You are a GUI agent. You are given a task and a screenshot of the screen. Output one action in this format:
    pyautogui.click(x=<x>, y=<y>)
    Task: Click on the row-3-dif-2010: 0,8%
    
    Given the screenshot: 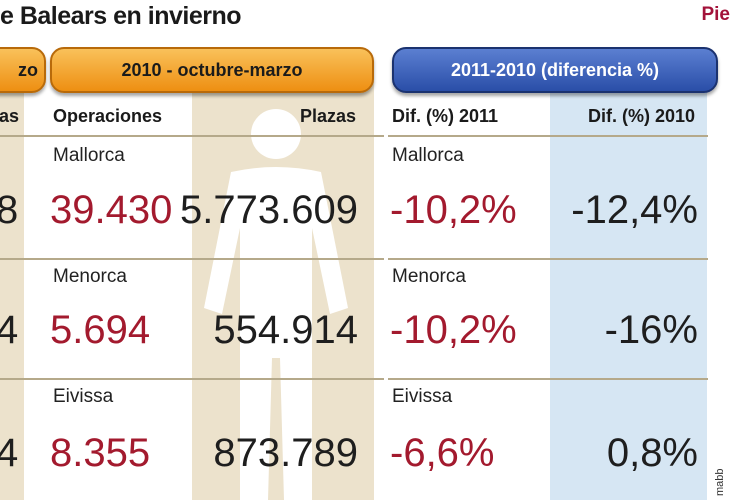 What is the action you would take?
    pyautogui.click(x=652, y=453)
    